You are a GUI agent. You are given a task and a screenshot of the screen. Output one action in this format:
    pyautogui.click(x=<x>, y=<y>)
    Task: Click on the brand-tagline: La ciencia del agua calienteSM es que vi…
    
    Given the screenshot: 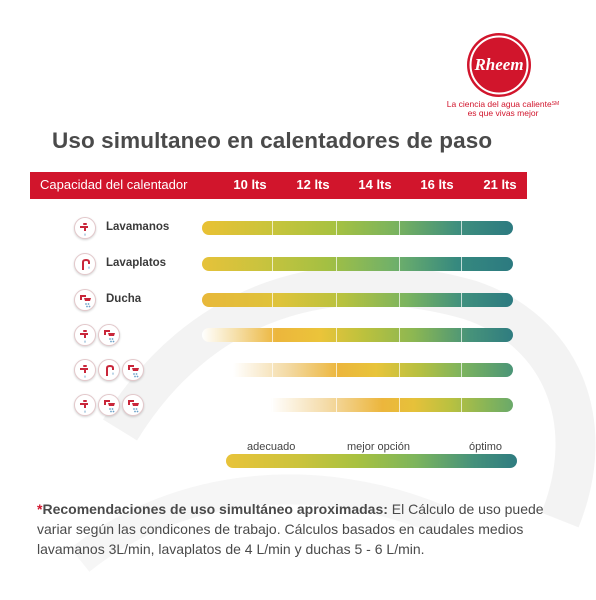 What is the action you would take?
    pyautogui.click(x=503, y=109)
    